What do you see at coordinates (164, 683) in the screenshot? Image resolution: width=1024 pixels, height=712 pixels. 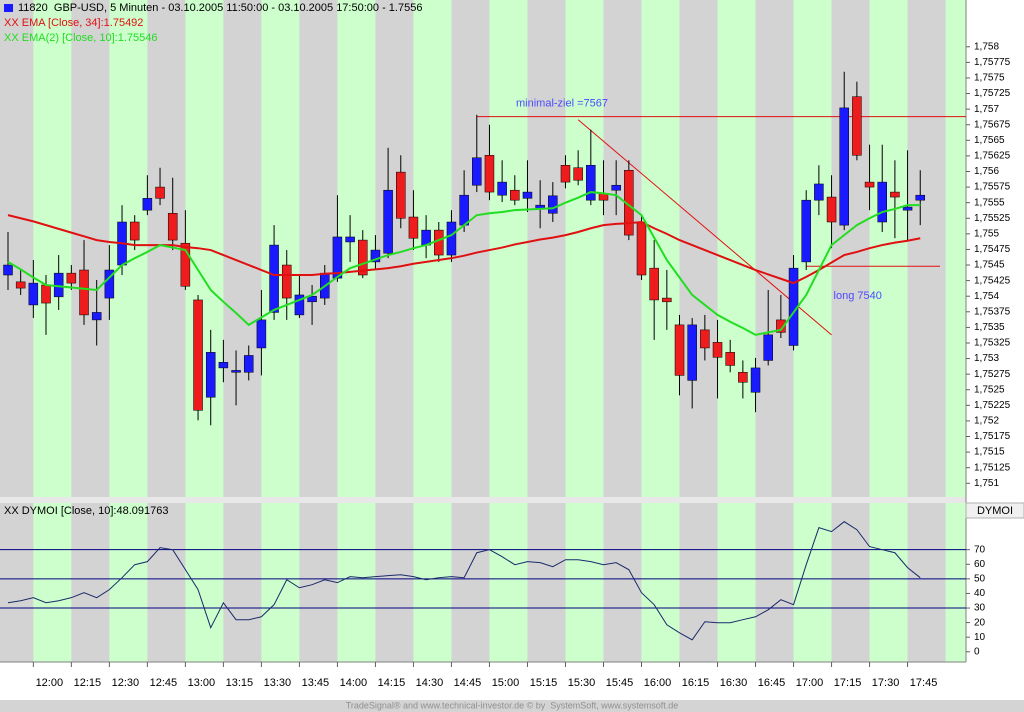 I see `x-tick-label: 12:45` at bounding box center [164, 683].